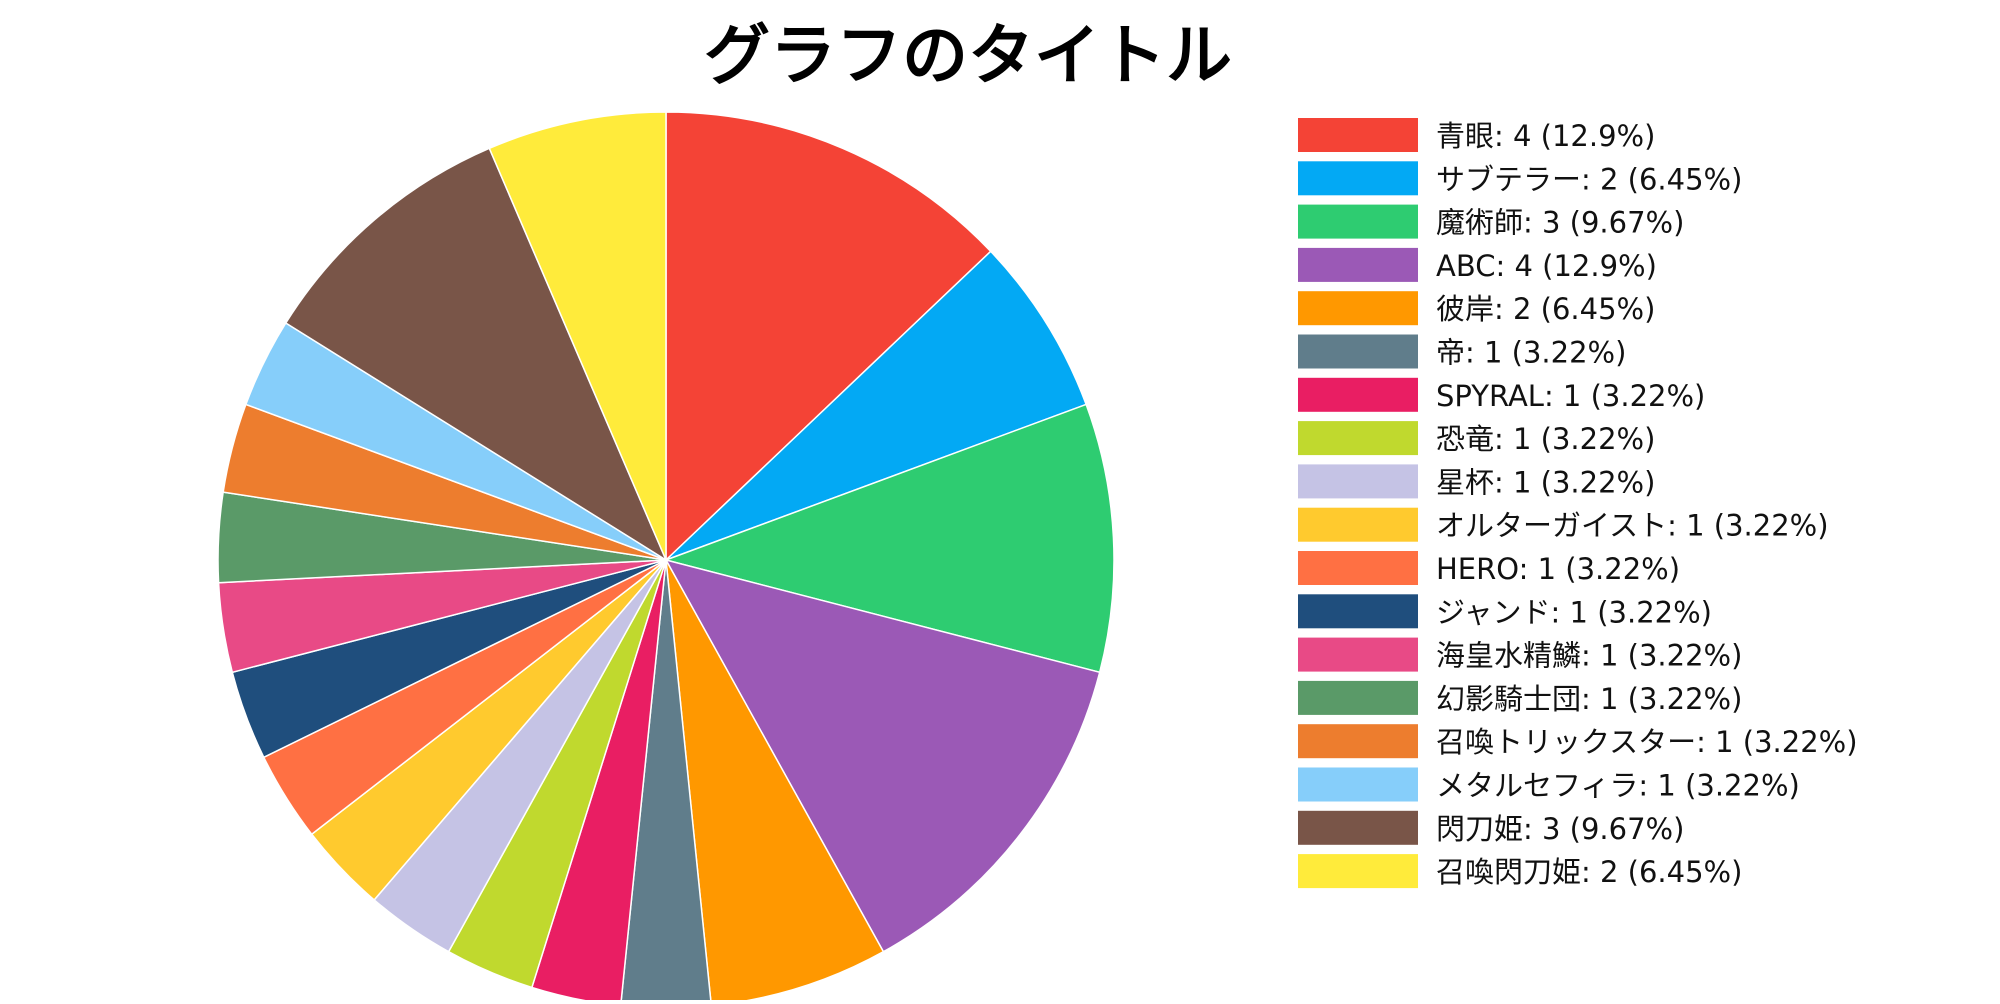 The width and height of the screenshot is (2000, 1004). I want to click on legend-item: SPYRAL: 1 (3.22%), so click(1501, 395).